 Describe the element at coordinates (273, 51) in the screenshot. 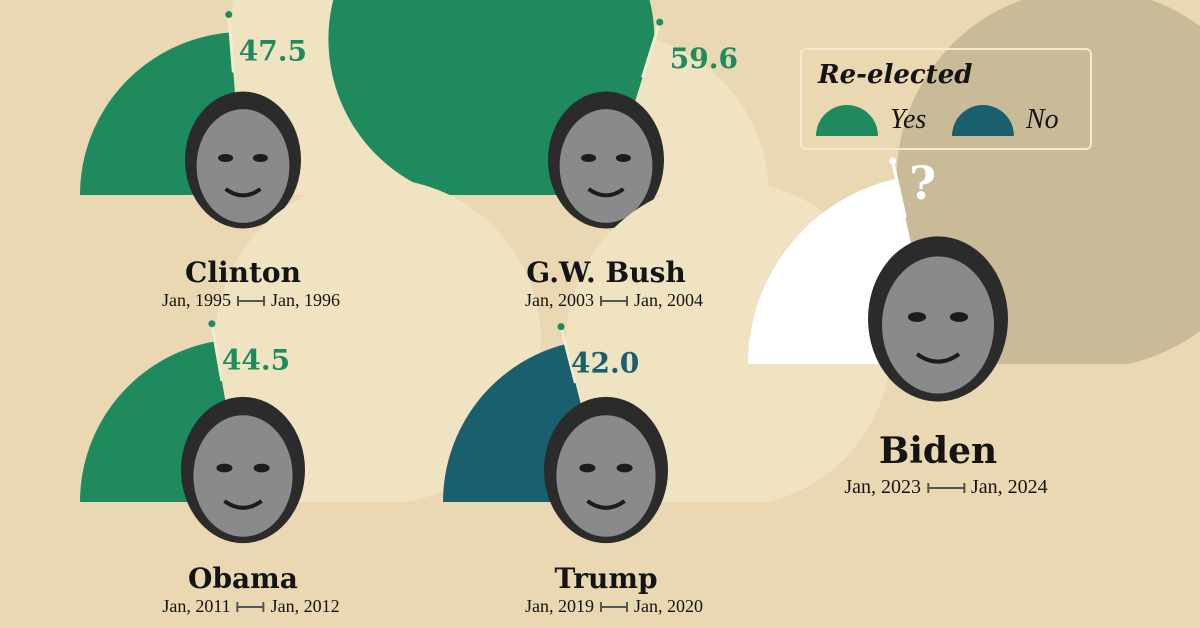

I see `gauge-value-label-clinton: 47.5` at that location.